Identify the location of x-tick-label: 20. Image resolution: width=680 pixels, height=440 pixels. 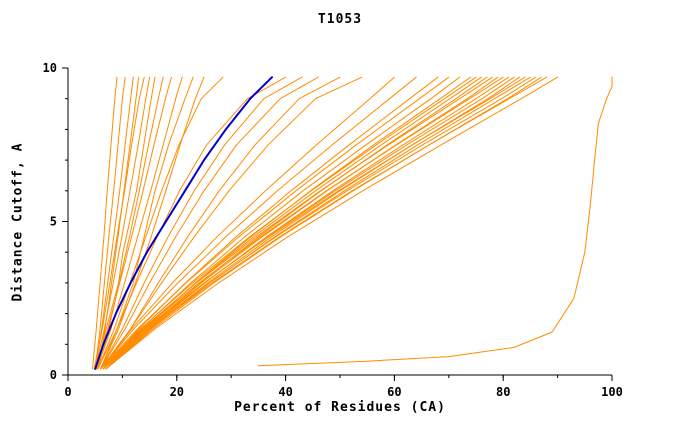
(177, 392).